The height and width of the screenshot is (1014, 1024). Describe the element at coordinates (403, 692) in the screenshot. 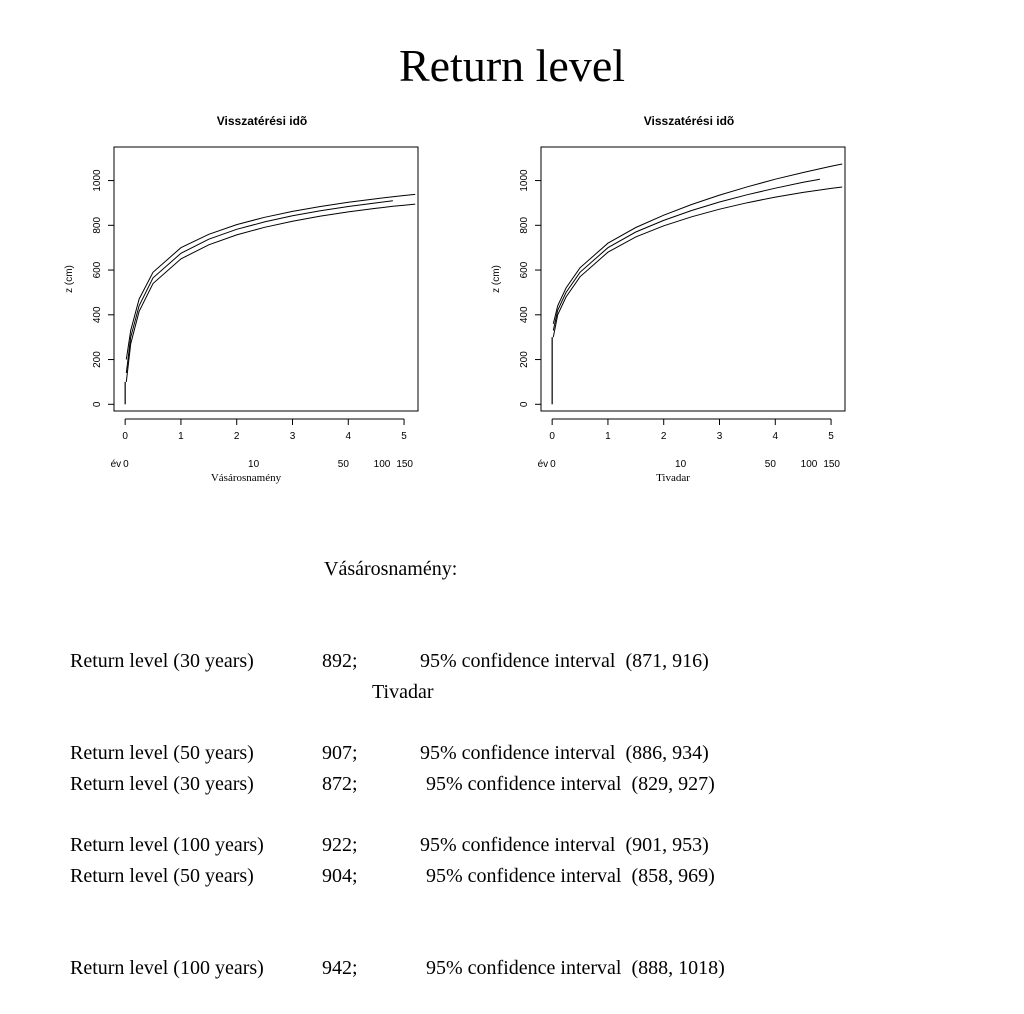

I see `results-heading: Tivadar` at that location.